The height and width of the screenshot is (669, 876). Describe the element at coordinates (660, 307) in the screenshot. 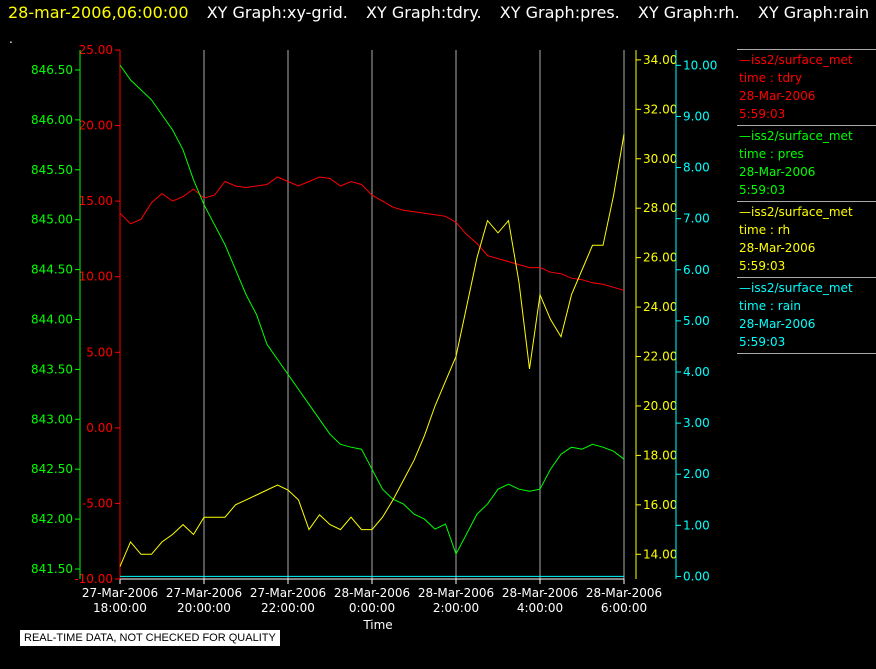

I see `y-tick-label-rh: 24.00` at that location.